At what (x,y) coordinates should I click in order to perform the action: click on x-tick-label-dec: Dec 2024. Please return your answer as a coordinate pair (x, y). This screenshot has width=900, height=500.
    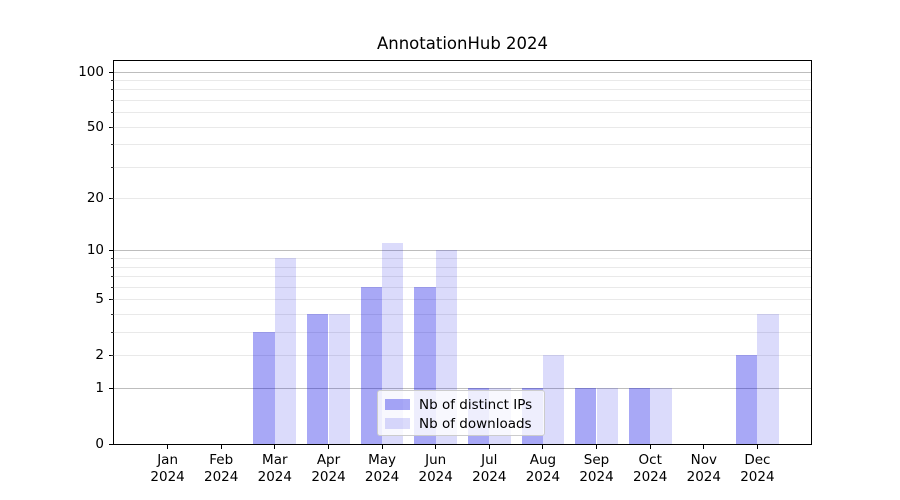
    Looking at the image, I should click on (757, 468).